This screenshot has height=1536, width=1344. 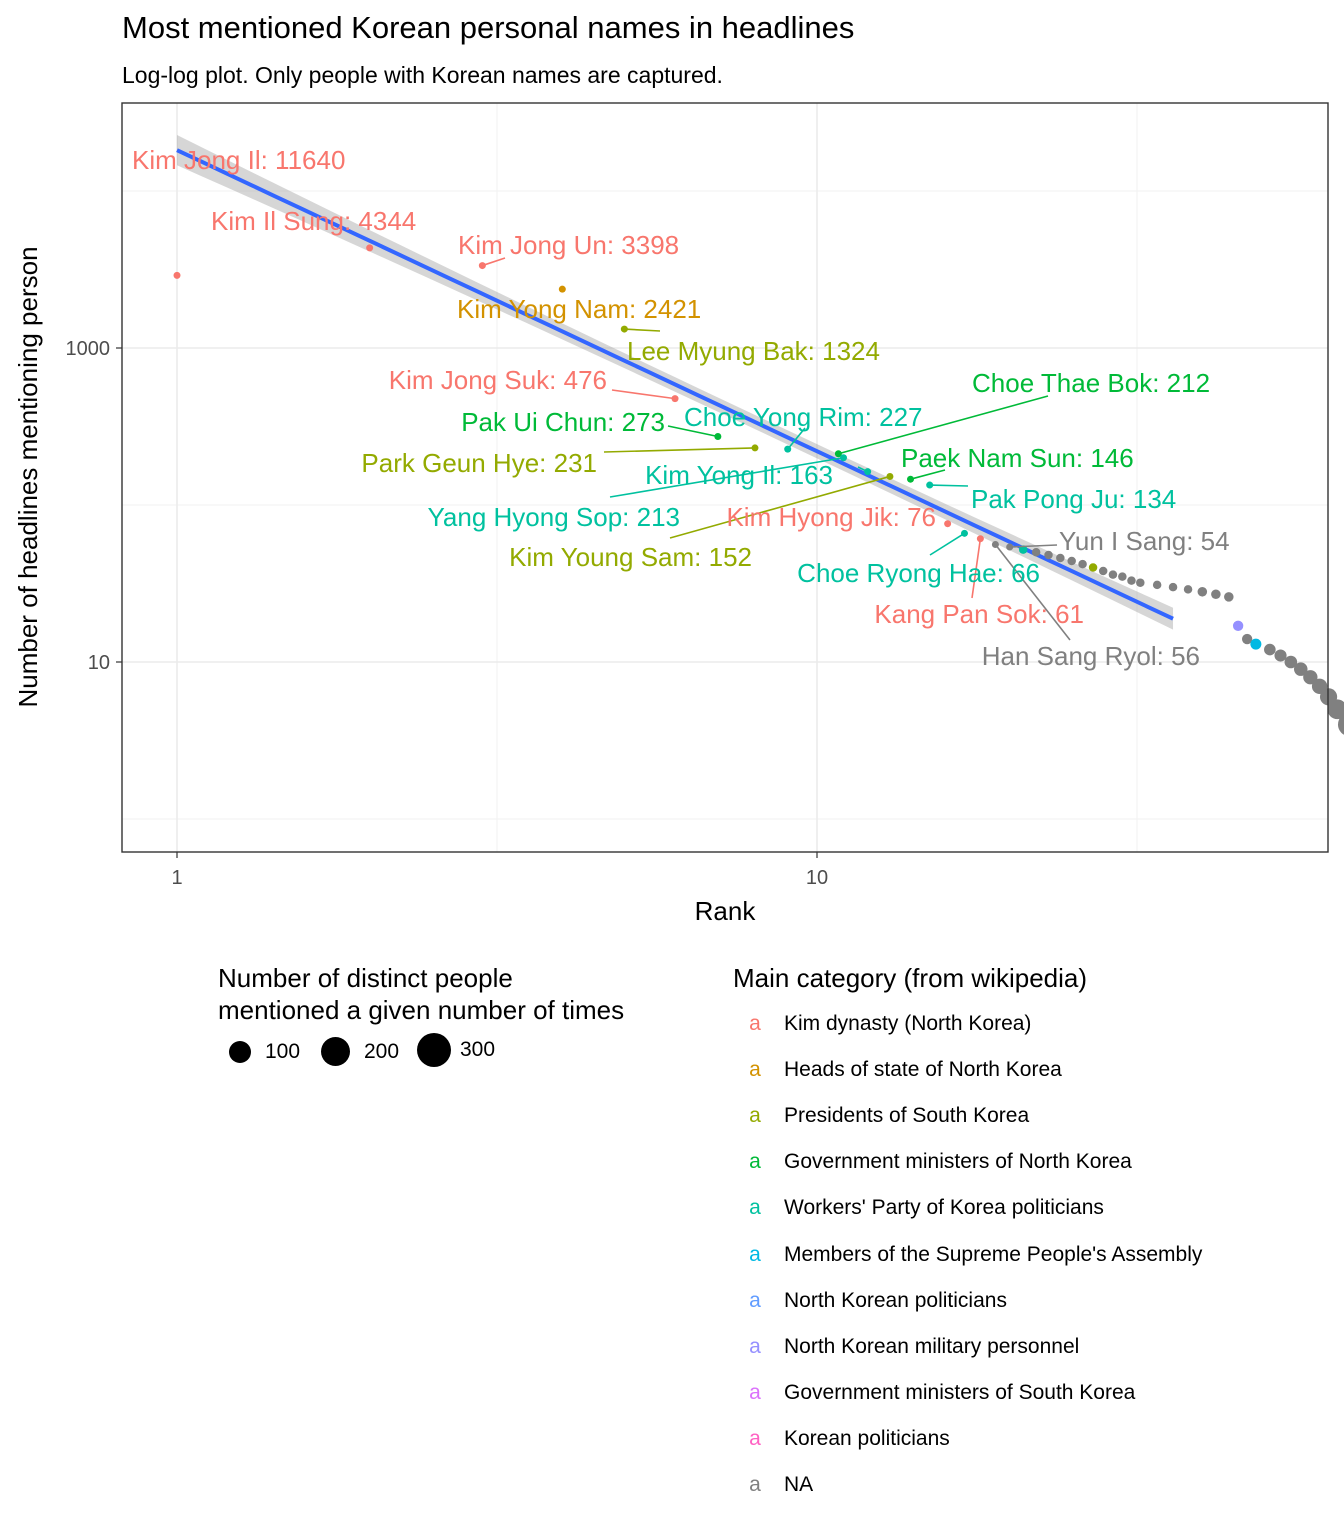 I want to click on point-label: Kim Jong Il: 11640, so click(x=238, y=160).